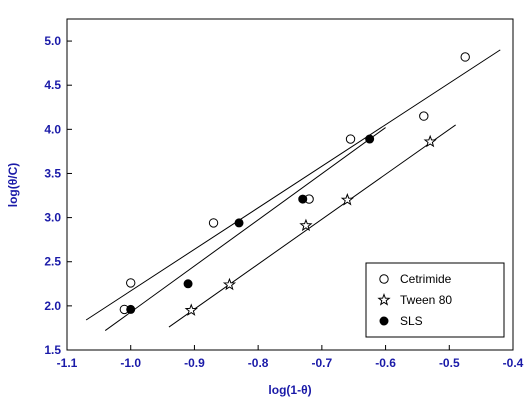 This screenshot has width=524, height=412. What do you see at coordinates (52, 129) in the screenshot?
I see `y-tick-label: 4.0` at bounding box center [52, 129].